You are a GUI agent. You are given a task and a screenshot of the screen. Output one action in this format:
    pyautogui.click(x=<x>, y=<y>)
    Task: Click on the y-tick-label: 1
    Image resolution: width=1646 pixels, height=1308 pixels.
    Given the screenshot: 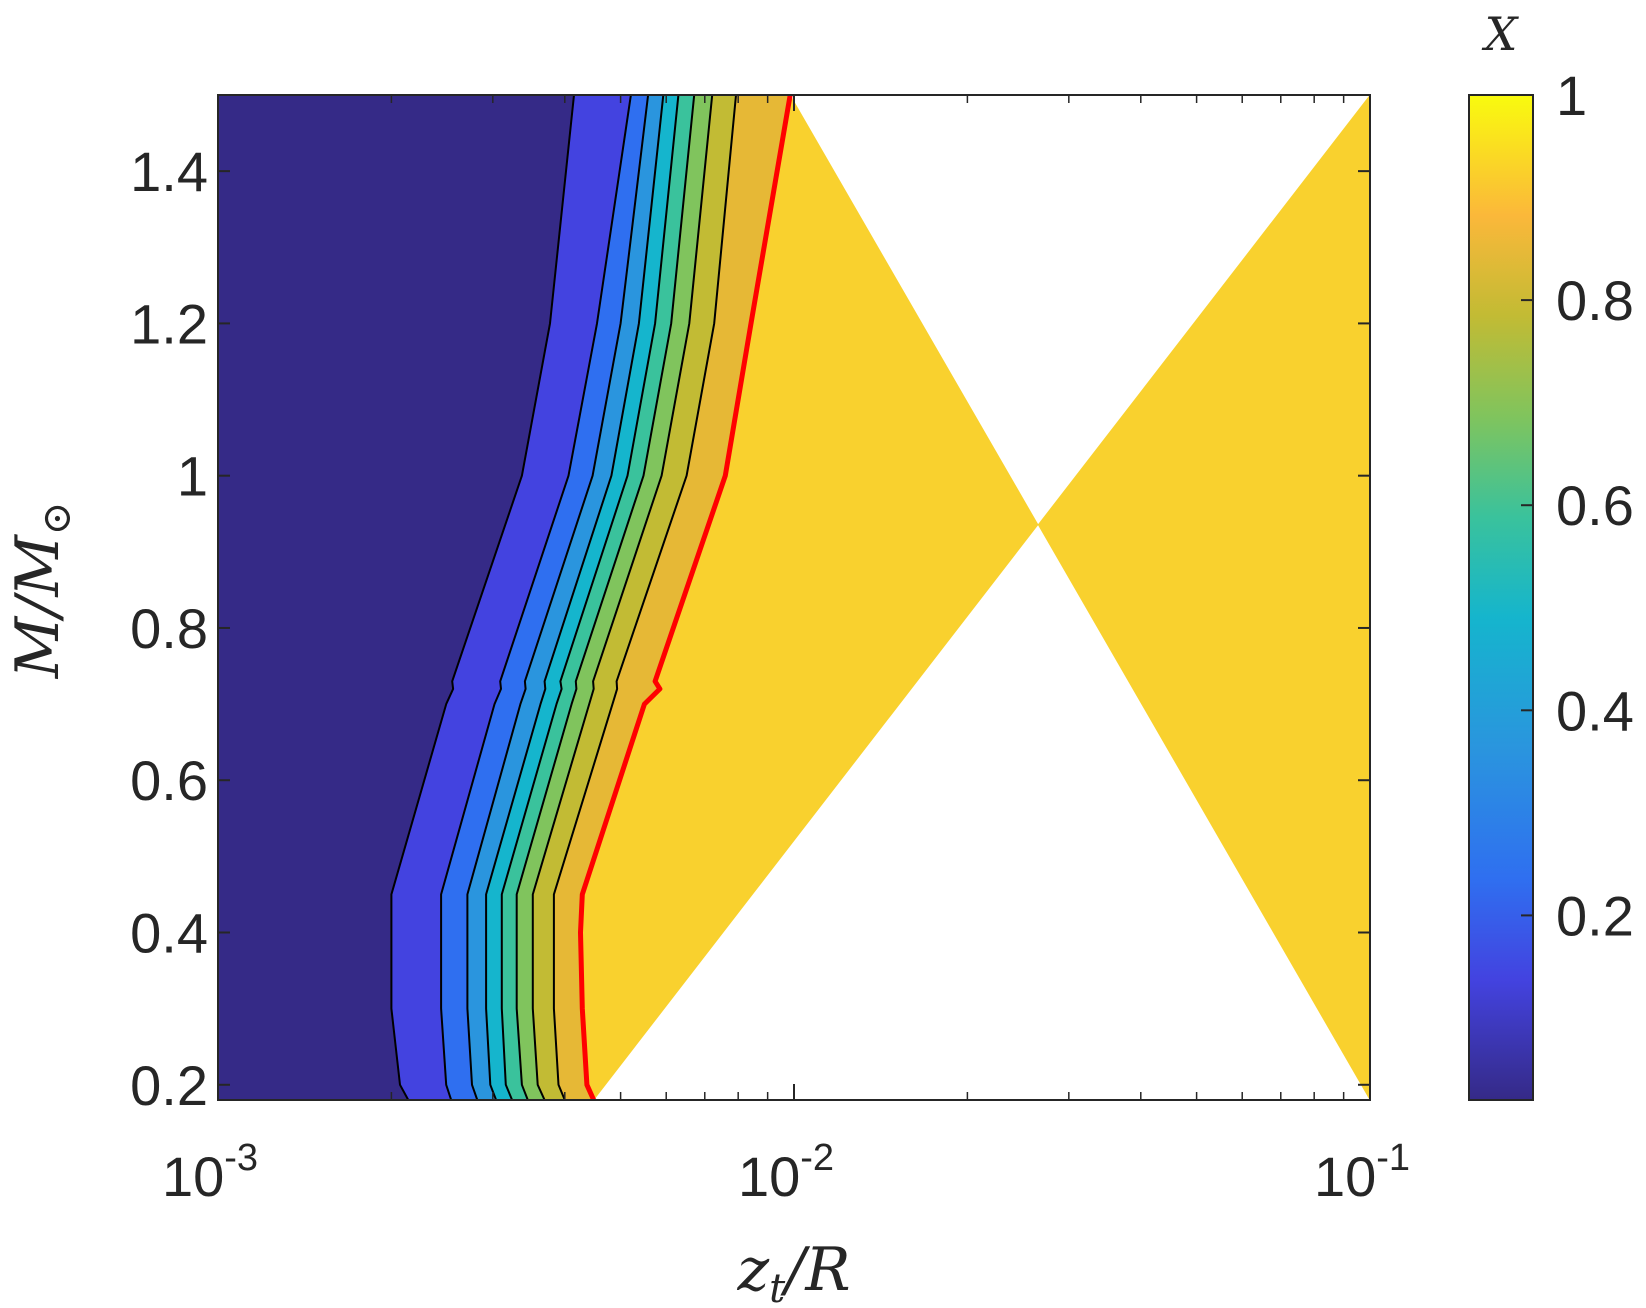 What is the action you would take?
    pyautogui.click(x=192, y=476)
    